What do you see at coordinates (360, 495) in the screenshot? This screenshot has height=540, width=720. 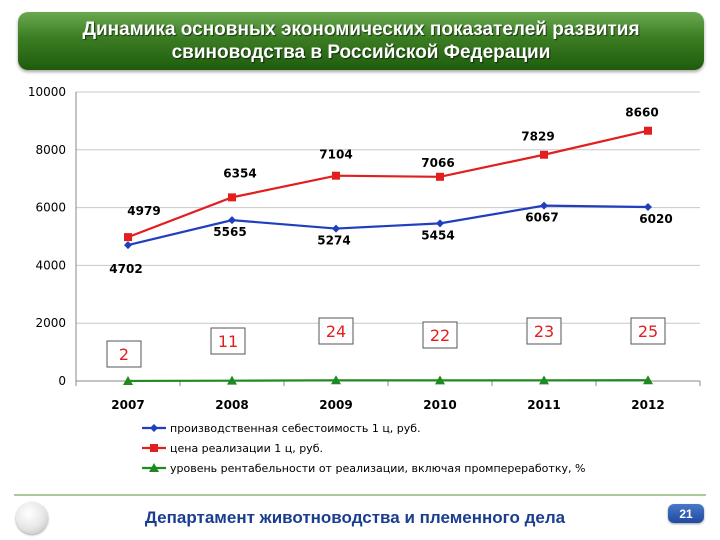 I see `footer-divider` at bounding box center [360, 495].